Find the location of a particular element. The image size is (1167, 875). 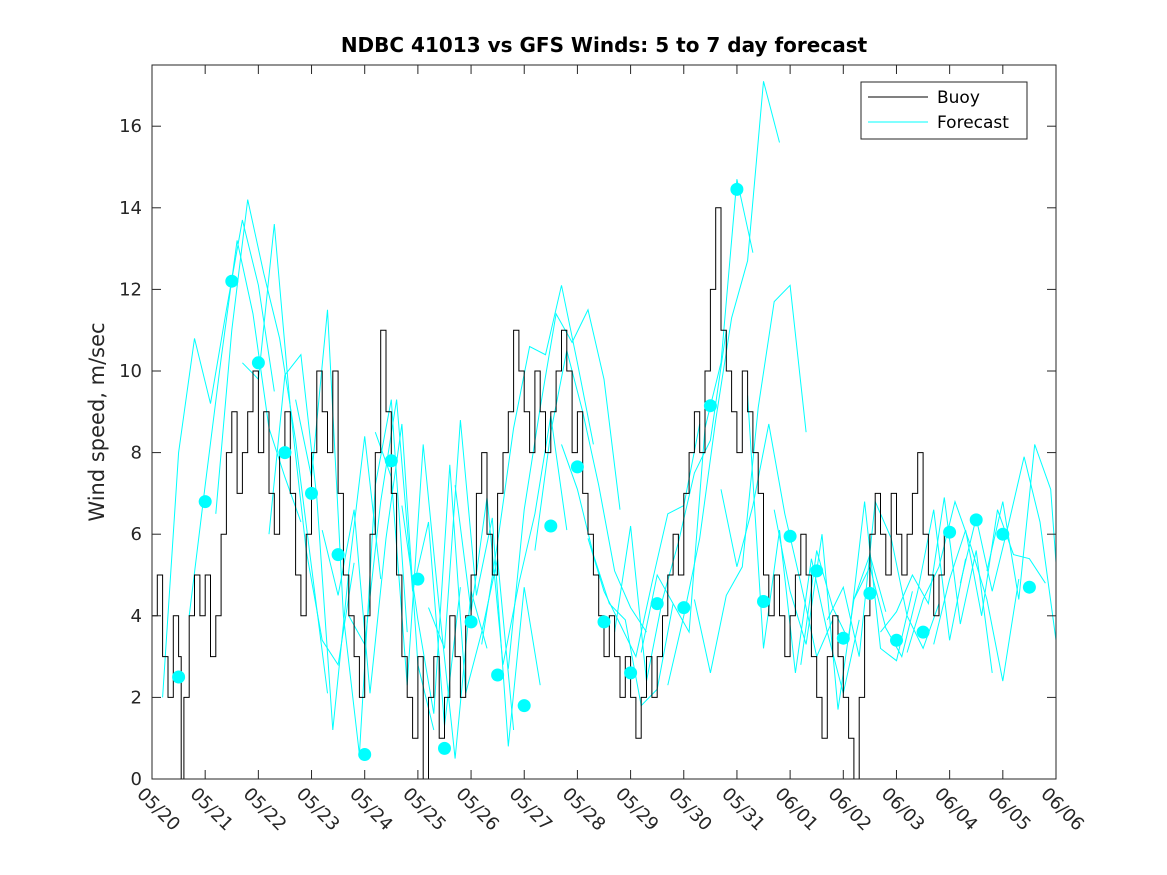

legend: Buoy Forecast is located at coordinates (944, 110).